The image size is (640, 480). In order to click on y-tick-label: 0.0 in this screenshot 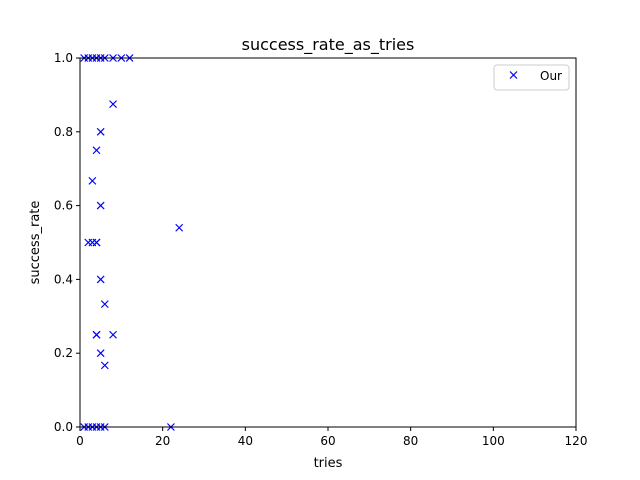, I will do `click(63, 427)`.